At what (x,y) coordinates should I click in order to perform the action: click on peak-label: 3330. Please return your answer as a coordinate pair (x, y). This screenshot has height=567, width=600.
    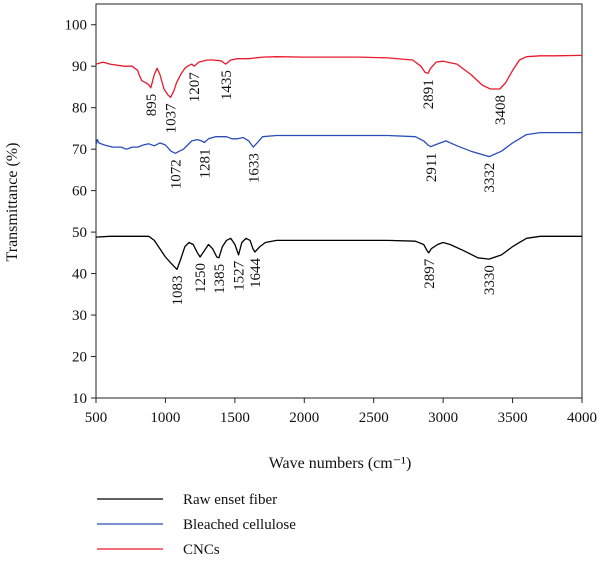
    Looking at the image, I should click on (490, 280).